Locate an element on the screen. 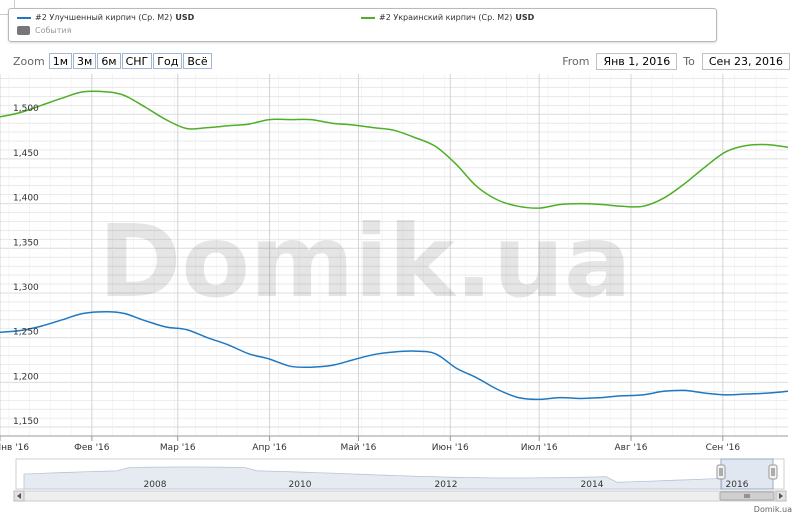 This screenshot has width=800, height=516. arrow-right-icon is located at coordinates (781, 496).